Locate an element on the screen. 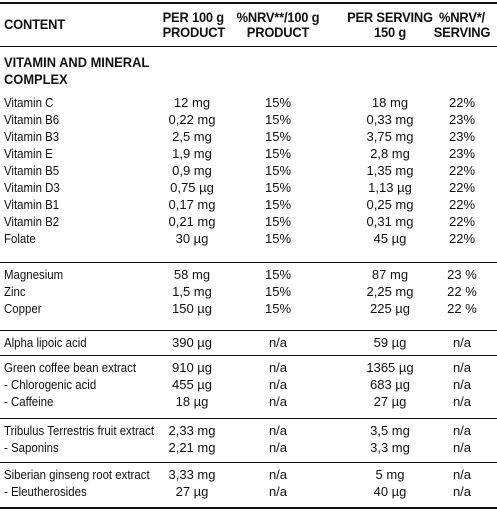 The width and height of the screenshot is (497, 512). table-row: Vitamin B5 0,9 mg 15% 1,35 mg 22% is located at coordinates (248, 170).